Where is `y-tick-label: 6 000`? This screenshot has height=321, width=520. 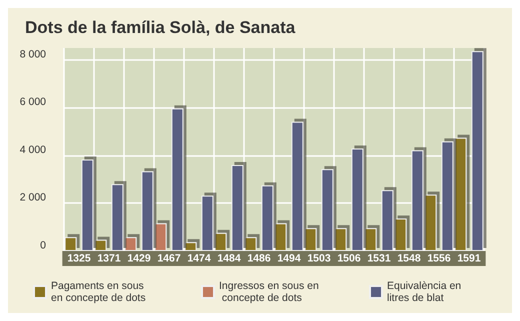
y-tick-label: 6 000 is located at coordinates (33, 102).